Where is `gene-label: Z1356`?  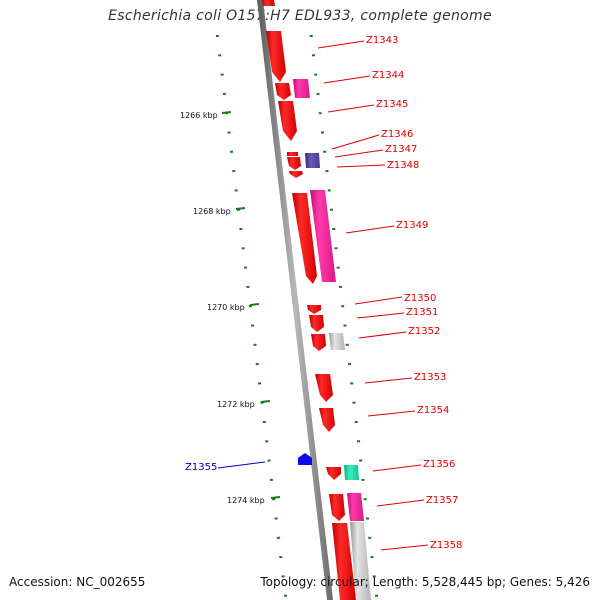
gene-label: Z1356 is located at coordinates (439, 464).